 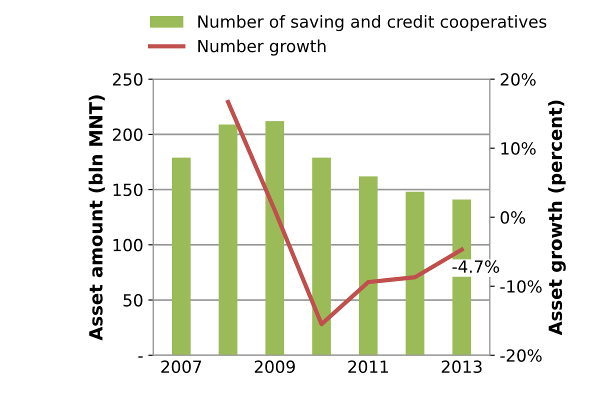 What do you see at coordinates (368, 367) in the screenshot?
I see `x-tick-label: 2011` at bounding box center [368, 367].